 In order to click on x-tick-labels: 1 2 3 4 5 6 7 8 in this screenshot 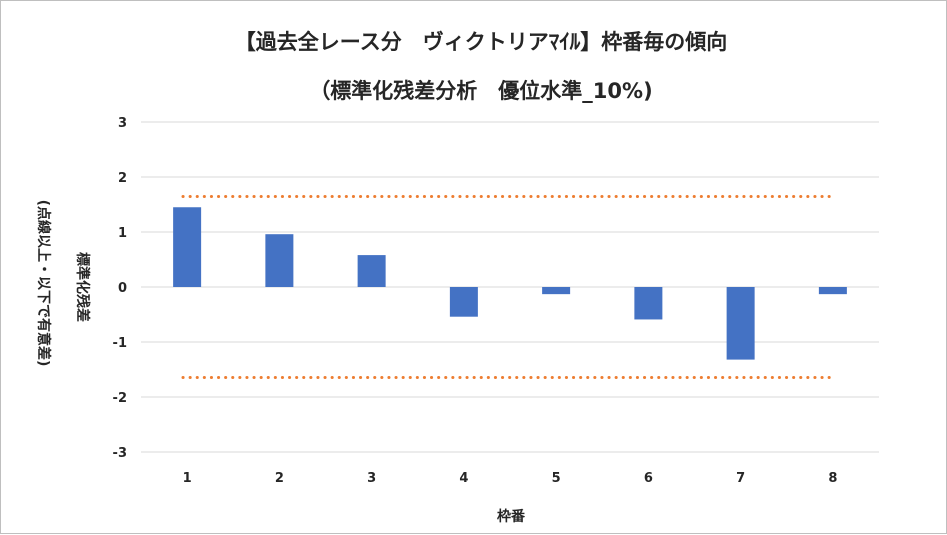, I will do `click(510, 478)`.